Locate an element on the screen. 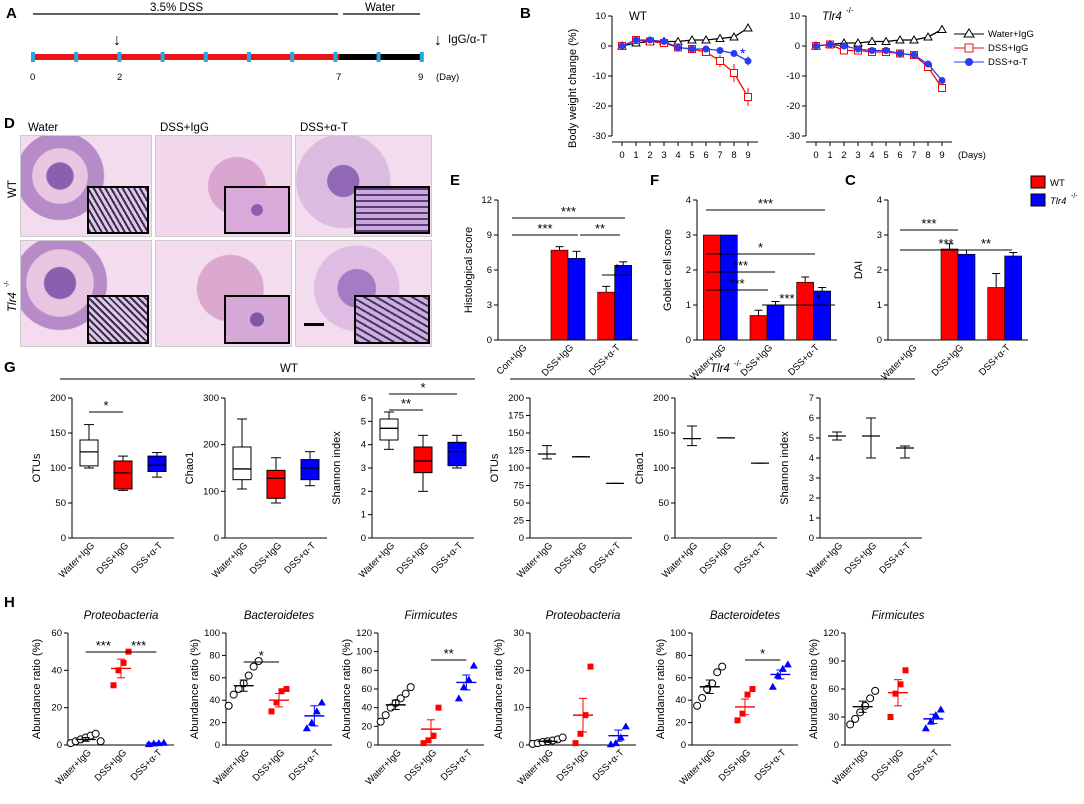  y-tick-label: -20 is located at coordinates (599, 106).